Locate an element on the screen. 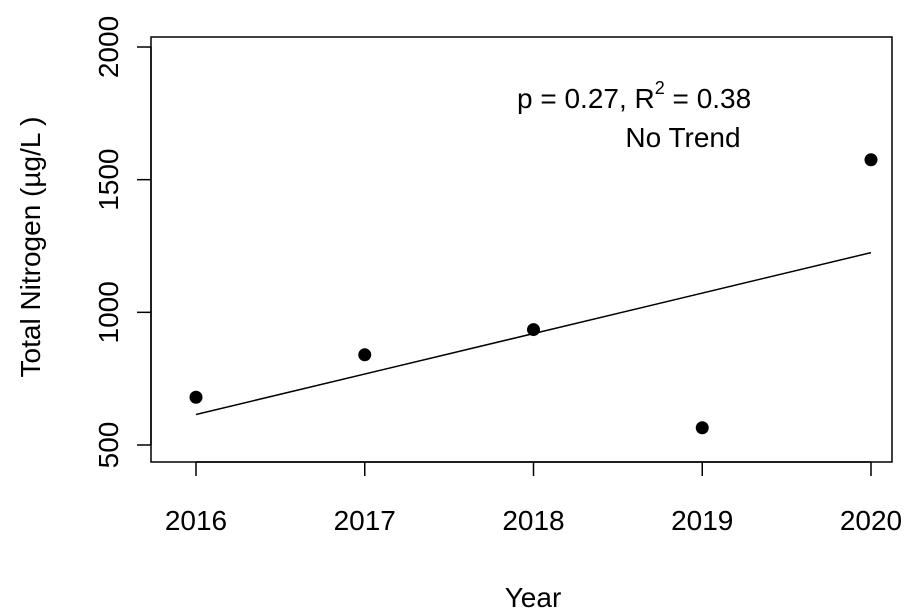 This screenshot has width=909, height=614. x-axis: 2016 2017 2018 2019 2020 is located at coordinates (533, 498).